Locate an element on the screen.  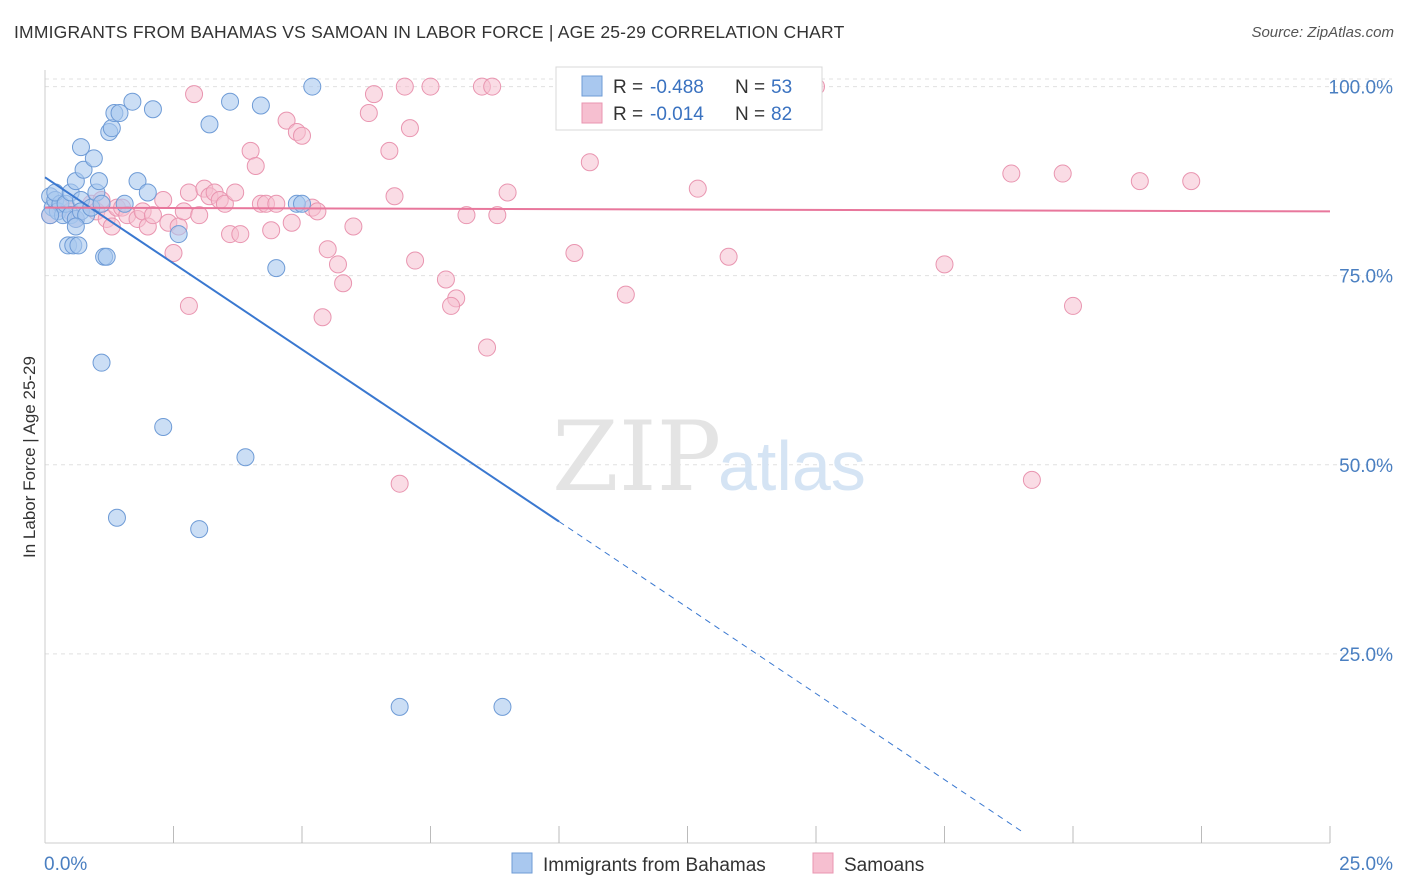
legend-r-label-bahamas: R = is located at coordinates (628, 87).